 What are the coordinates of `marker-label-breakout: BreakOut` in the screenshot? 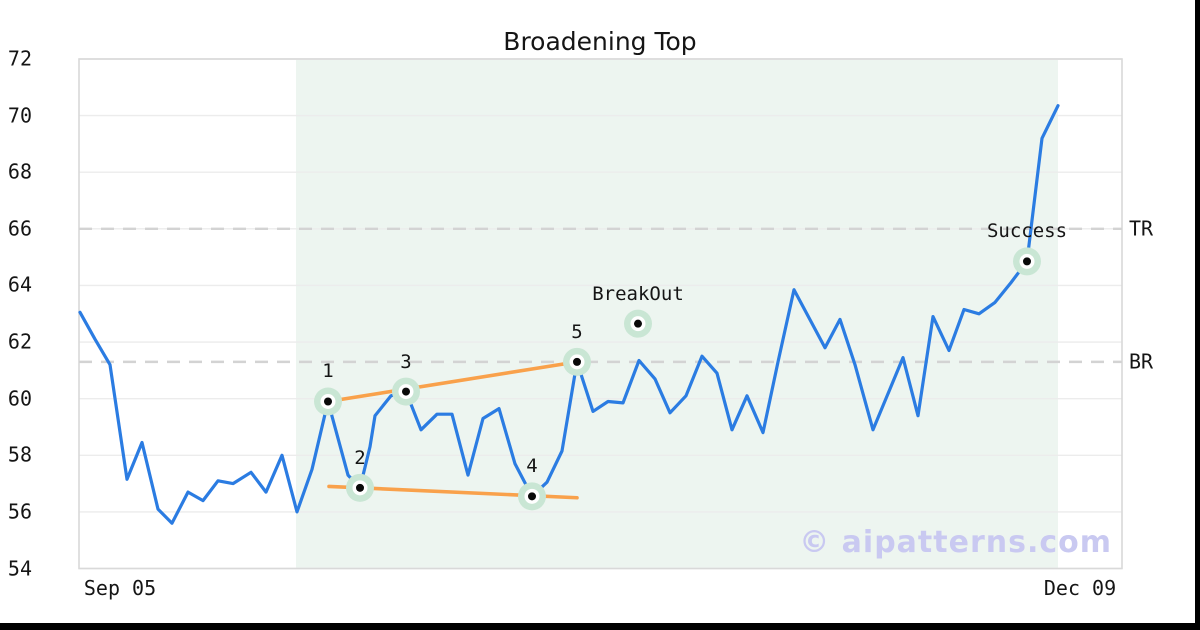 It's located at (638, 293).